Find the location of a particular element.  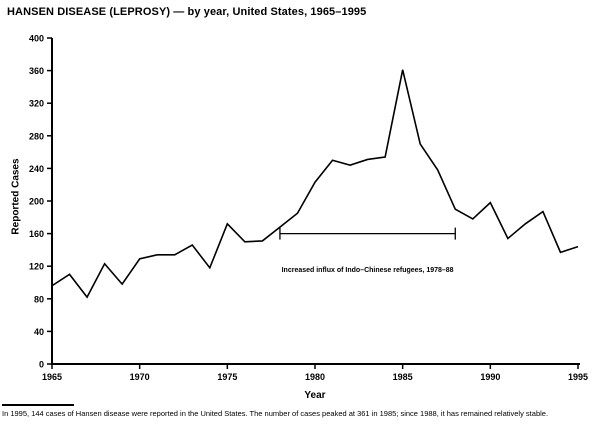

x-axis-label: Year is located at coordinates (315, 395).